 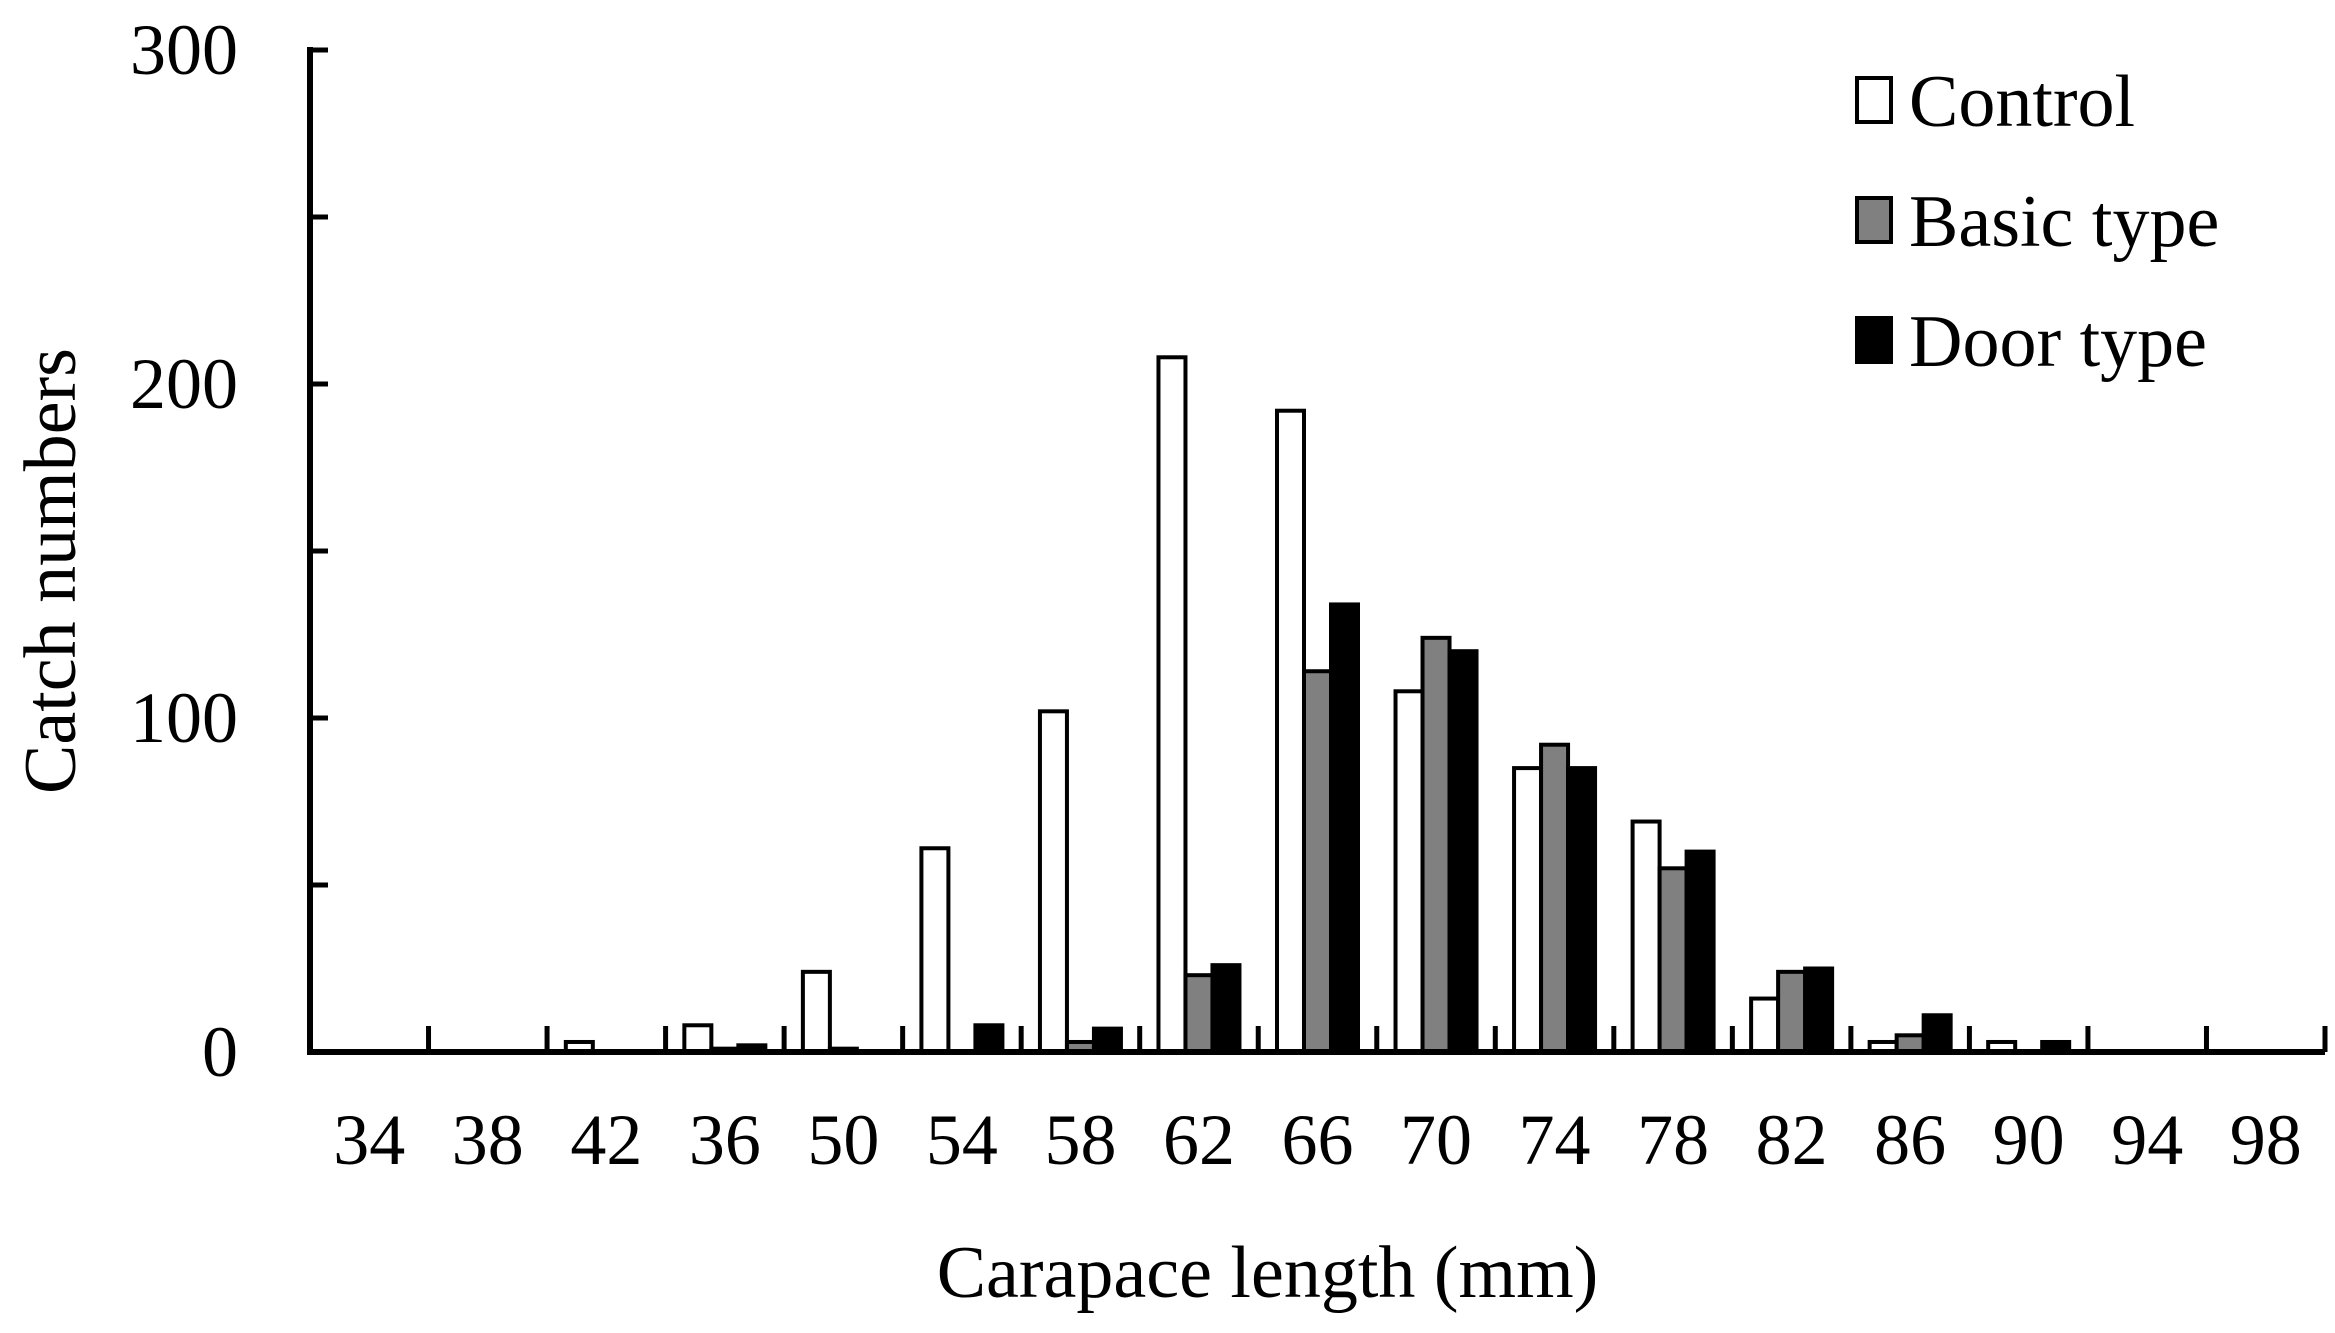 I want to click on x-ticks-layer: 34 38 42 36 50 54 58 62 66 70 74 78 82 86 90 94 98, so click(x=1330, y=1103).